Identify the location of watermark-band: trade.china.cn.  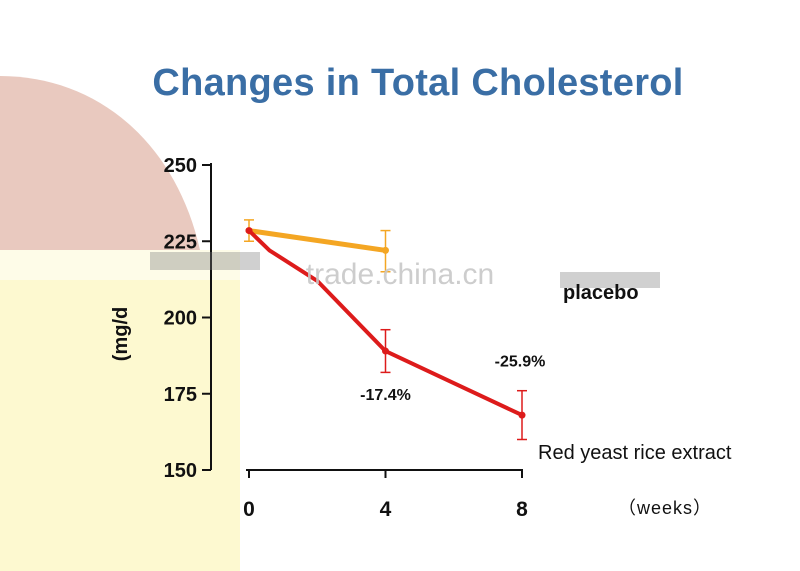
(405, 271).